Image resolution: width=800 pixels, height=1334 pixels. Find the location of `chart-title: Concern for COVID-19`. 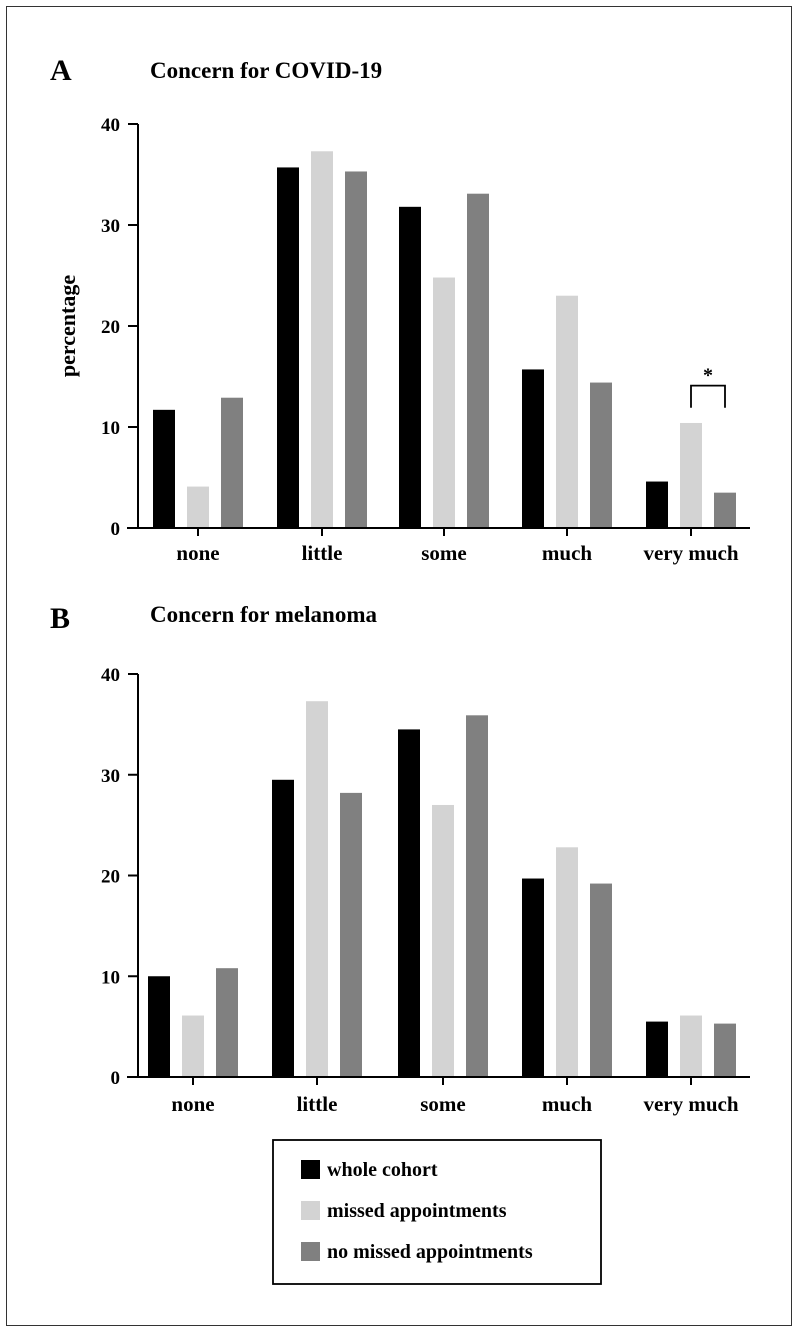

chart-title: Concern for COVID-19 is located at coordinates (266, 70).